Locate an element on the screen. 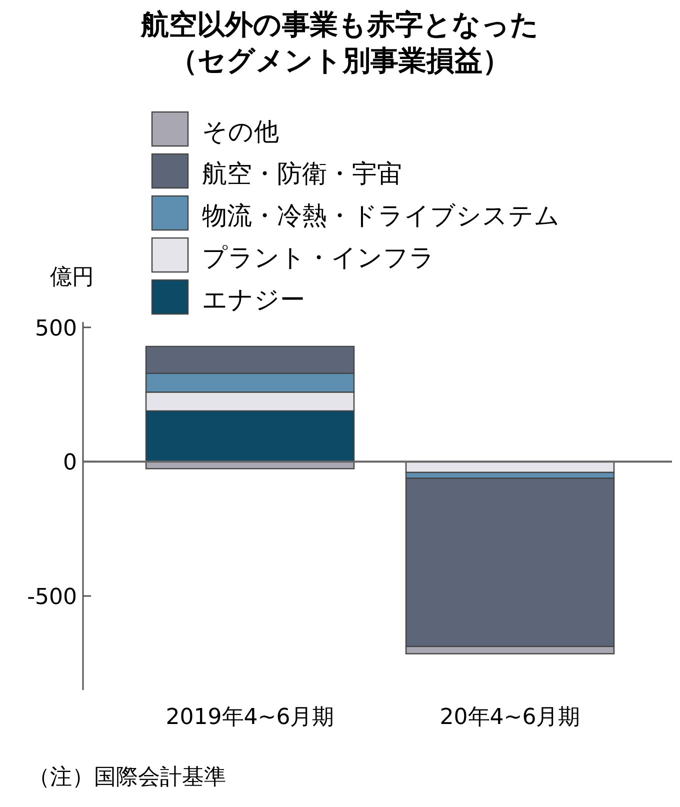 Image resolution: width=680 pixels, height=807 pixels. x-tick-label: 20年4~6月期 is located at coordinates (510, 717).